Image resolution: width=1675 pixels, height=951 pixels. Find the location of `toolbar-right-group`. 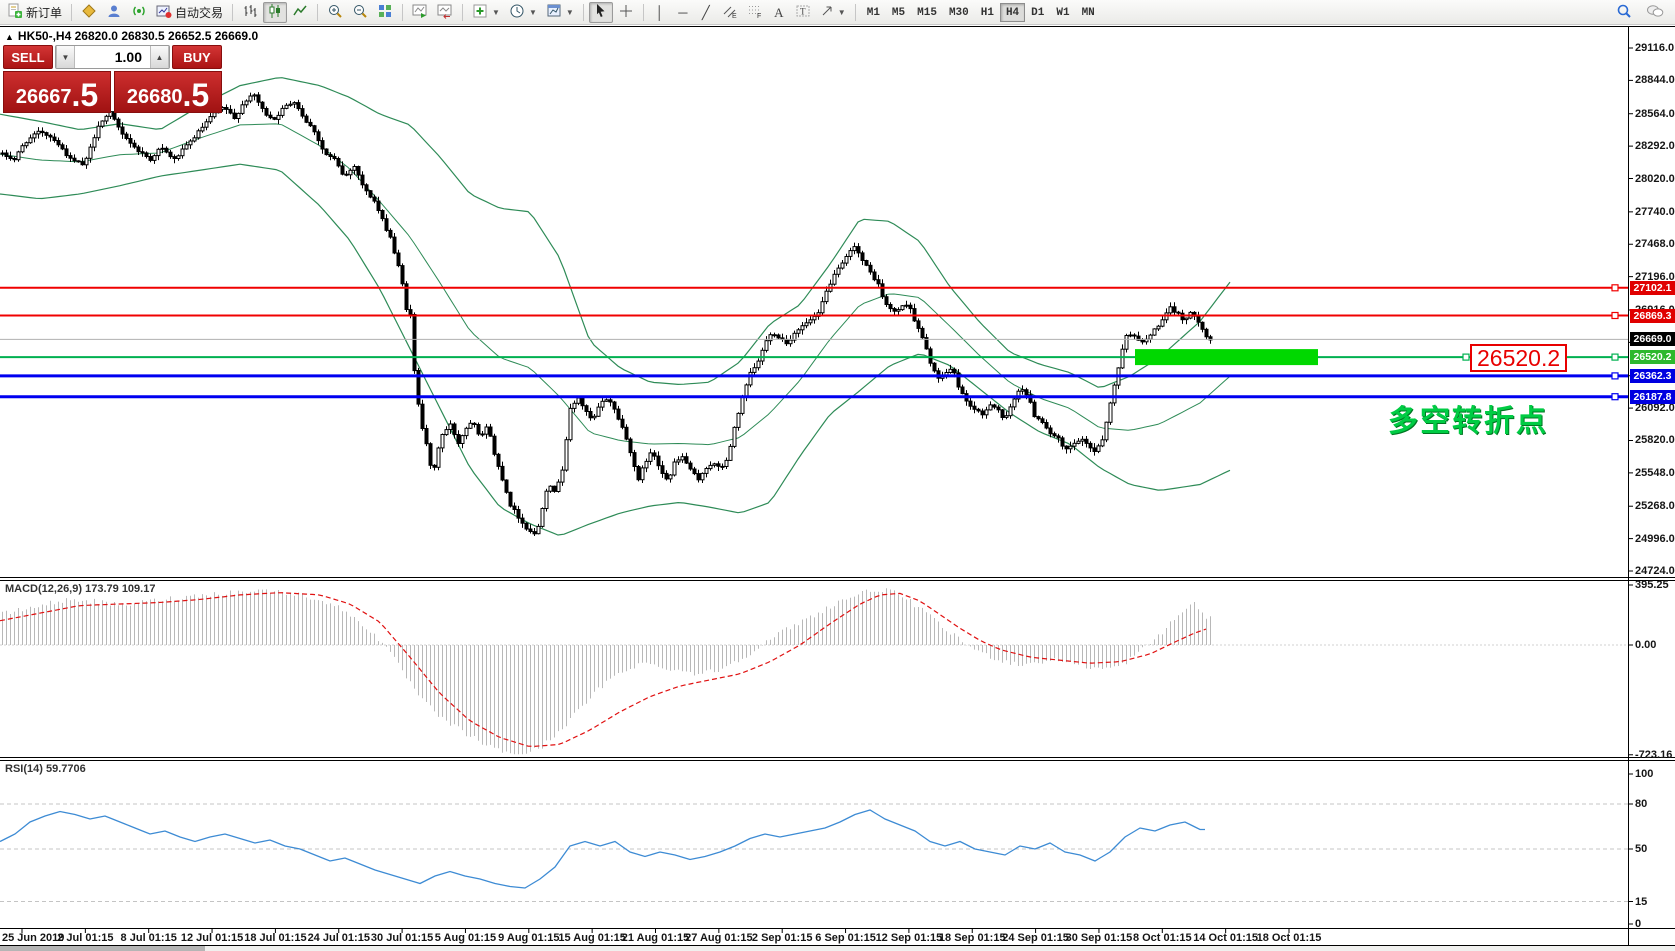

toolbar-right-group is located at coordinates (1642, 12).